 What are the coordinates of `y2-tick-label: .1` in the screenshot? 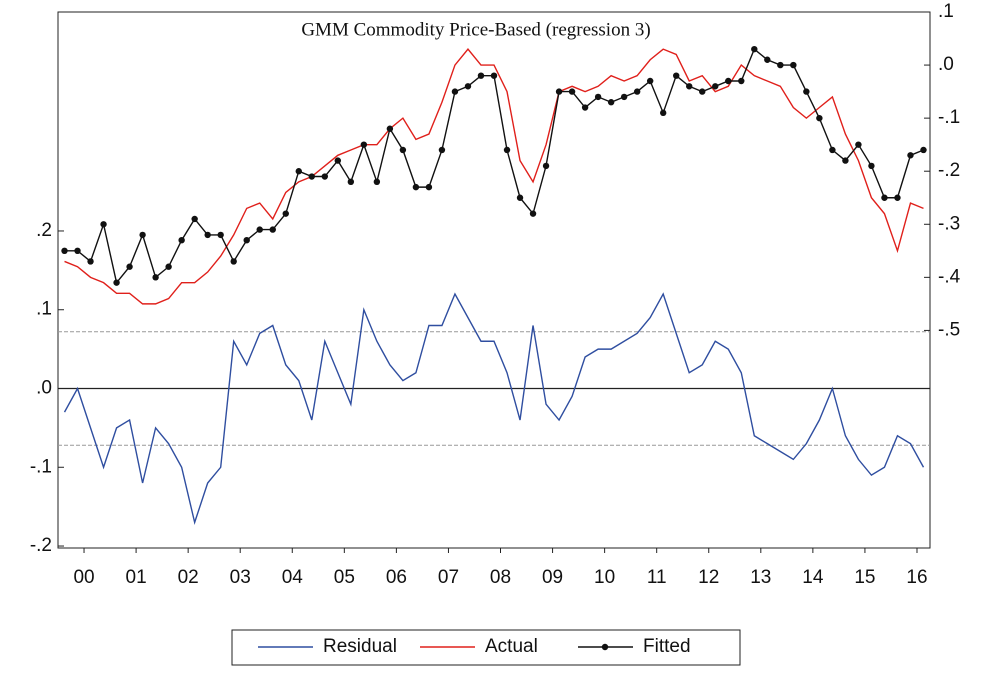 It's located at (946, 11).